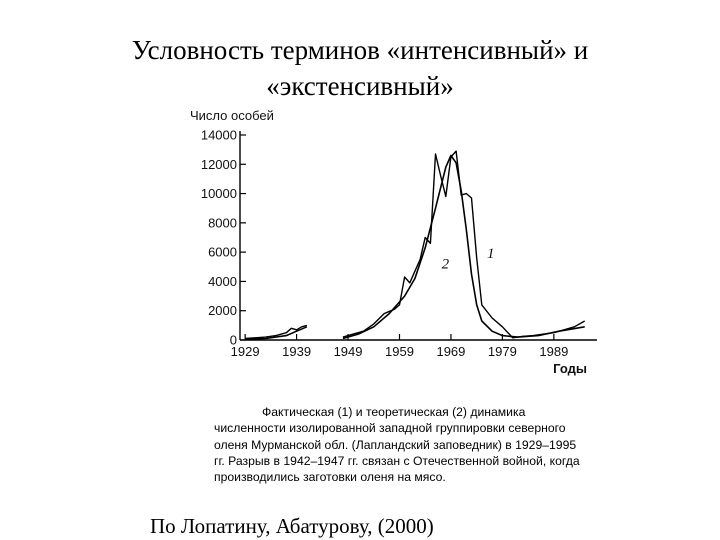 Image resolution: width=720 pixels, height=540 pixels. What do you see at coordinates (348, 351) in the screenshot?
I see `x-tick-label: 1949` at bounding box center [348, 351].